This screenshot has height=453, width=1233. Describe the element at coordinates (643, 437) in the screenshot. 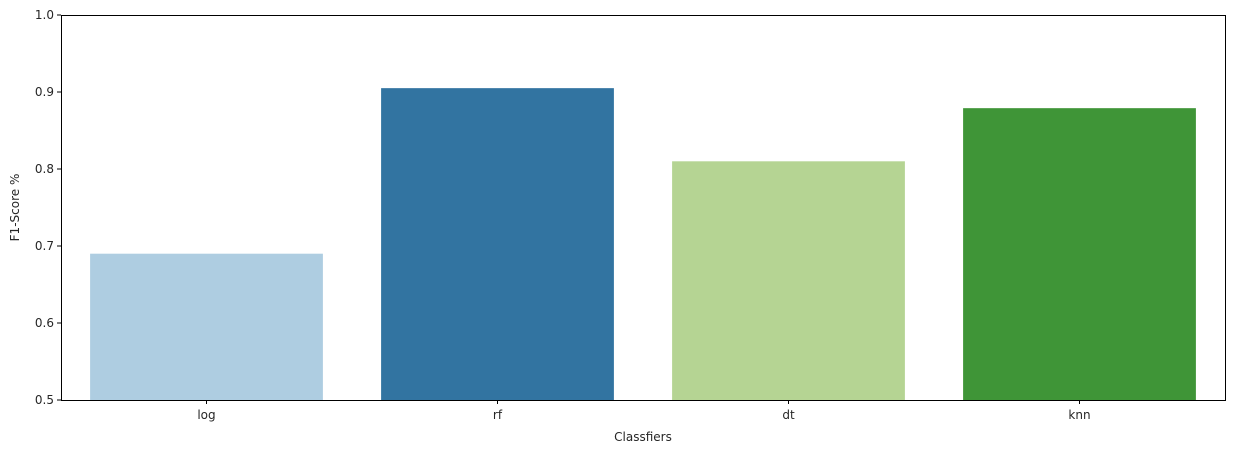

I see `x-axis-label: Classfiers` at that location.